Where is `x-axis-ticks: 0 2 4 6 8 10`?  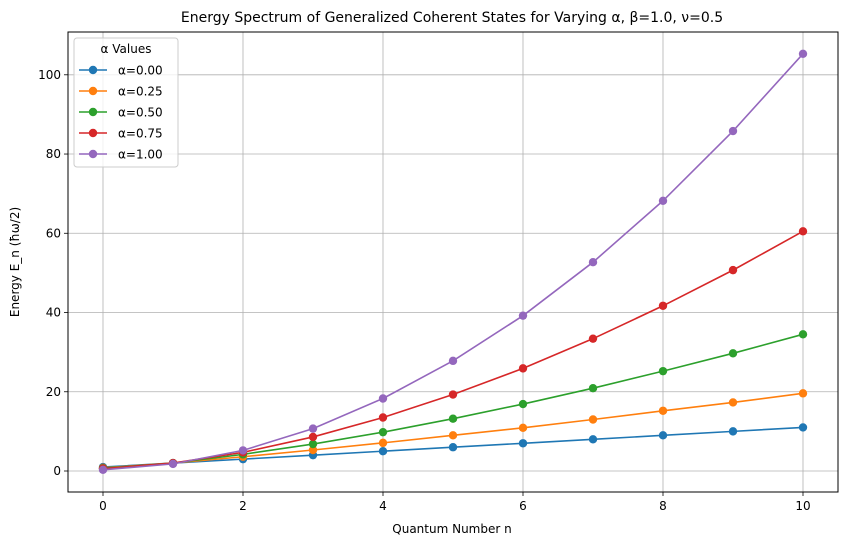
x-axis-ticks: 0 2 4 6 8 10 is located at coordinates (455, 502).